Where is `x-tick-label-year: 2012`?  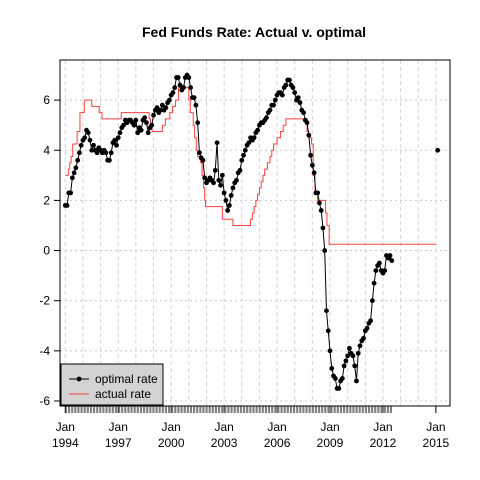
x-tick-label-year: 2012 is located at coordinates (383, 443).